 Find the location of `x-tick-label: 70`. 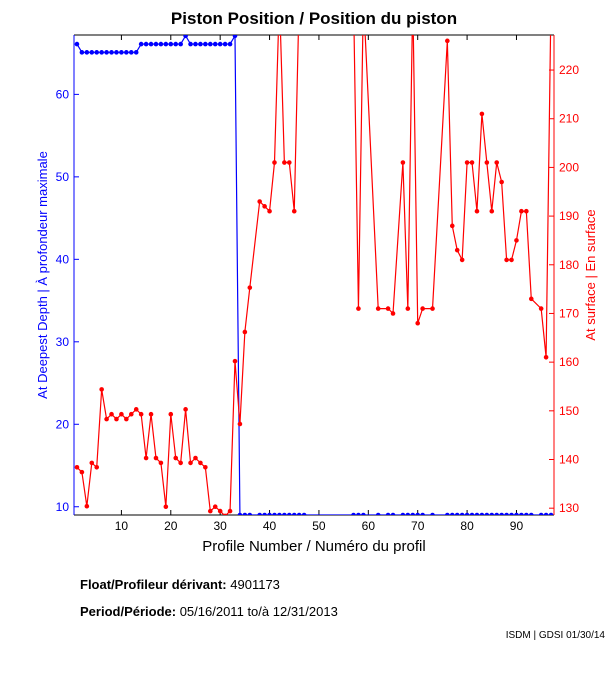

x-tick-label: 70 is located at coordinates (418, 526).